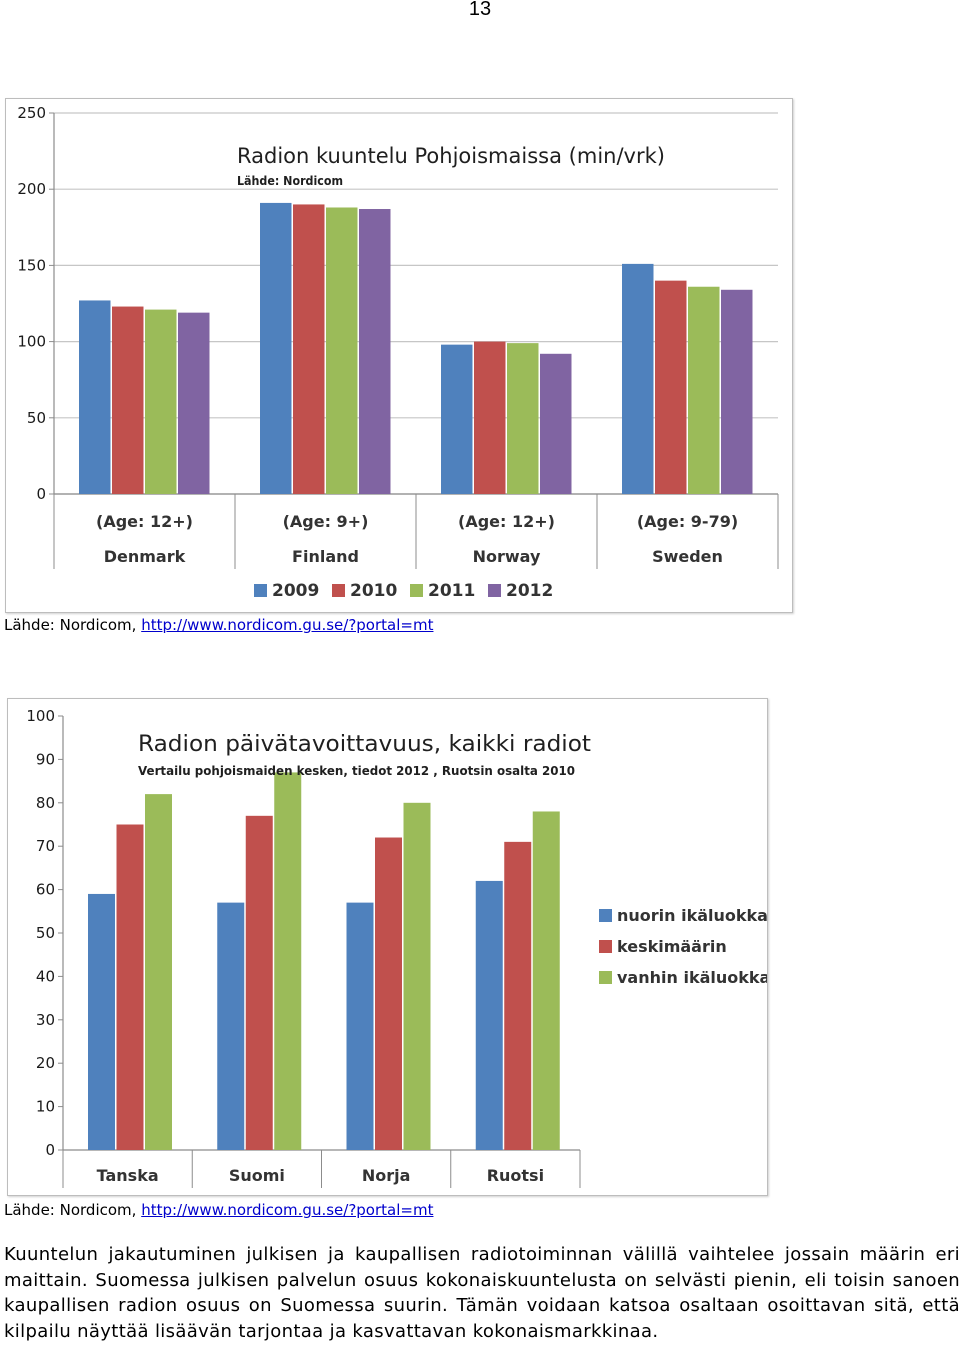 This screenshot has width=960, height=1365. Describe the element at coordinates (145, 556) in the screenshot. I see `category-label: Denmark` at that location.